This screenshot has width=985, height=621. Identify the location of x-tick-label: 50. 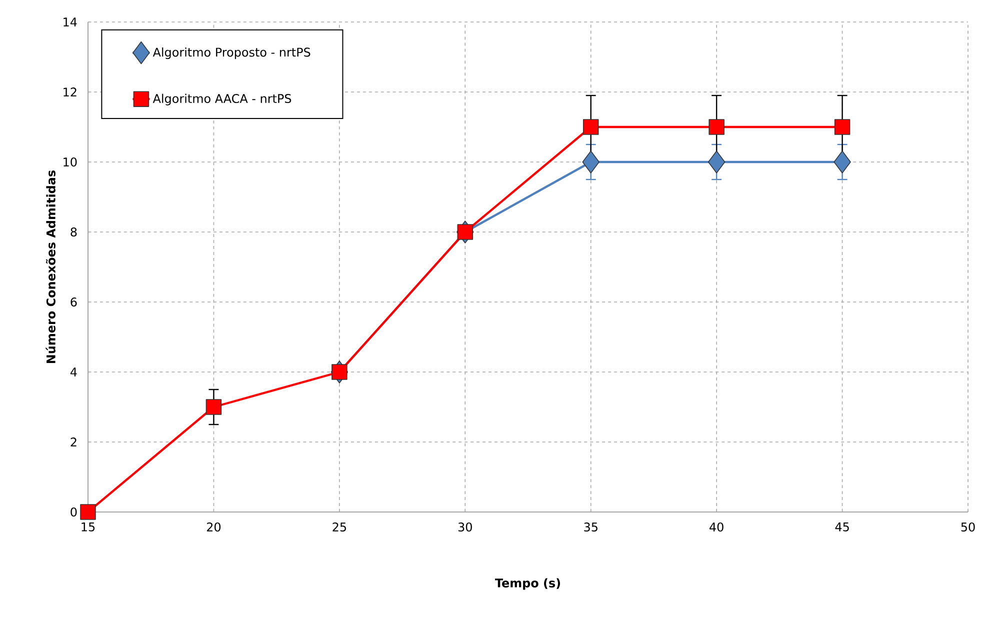
(968, 527).